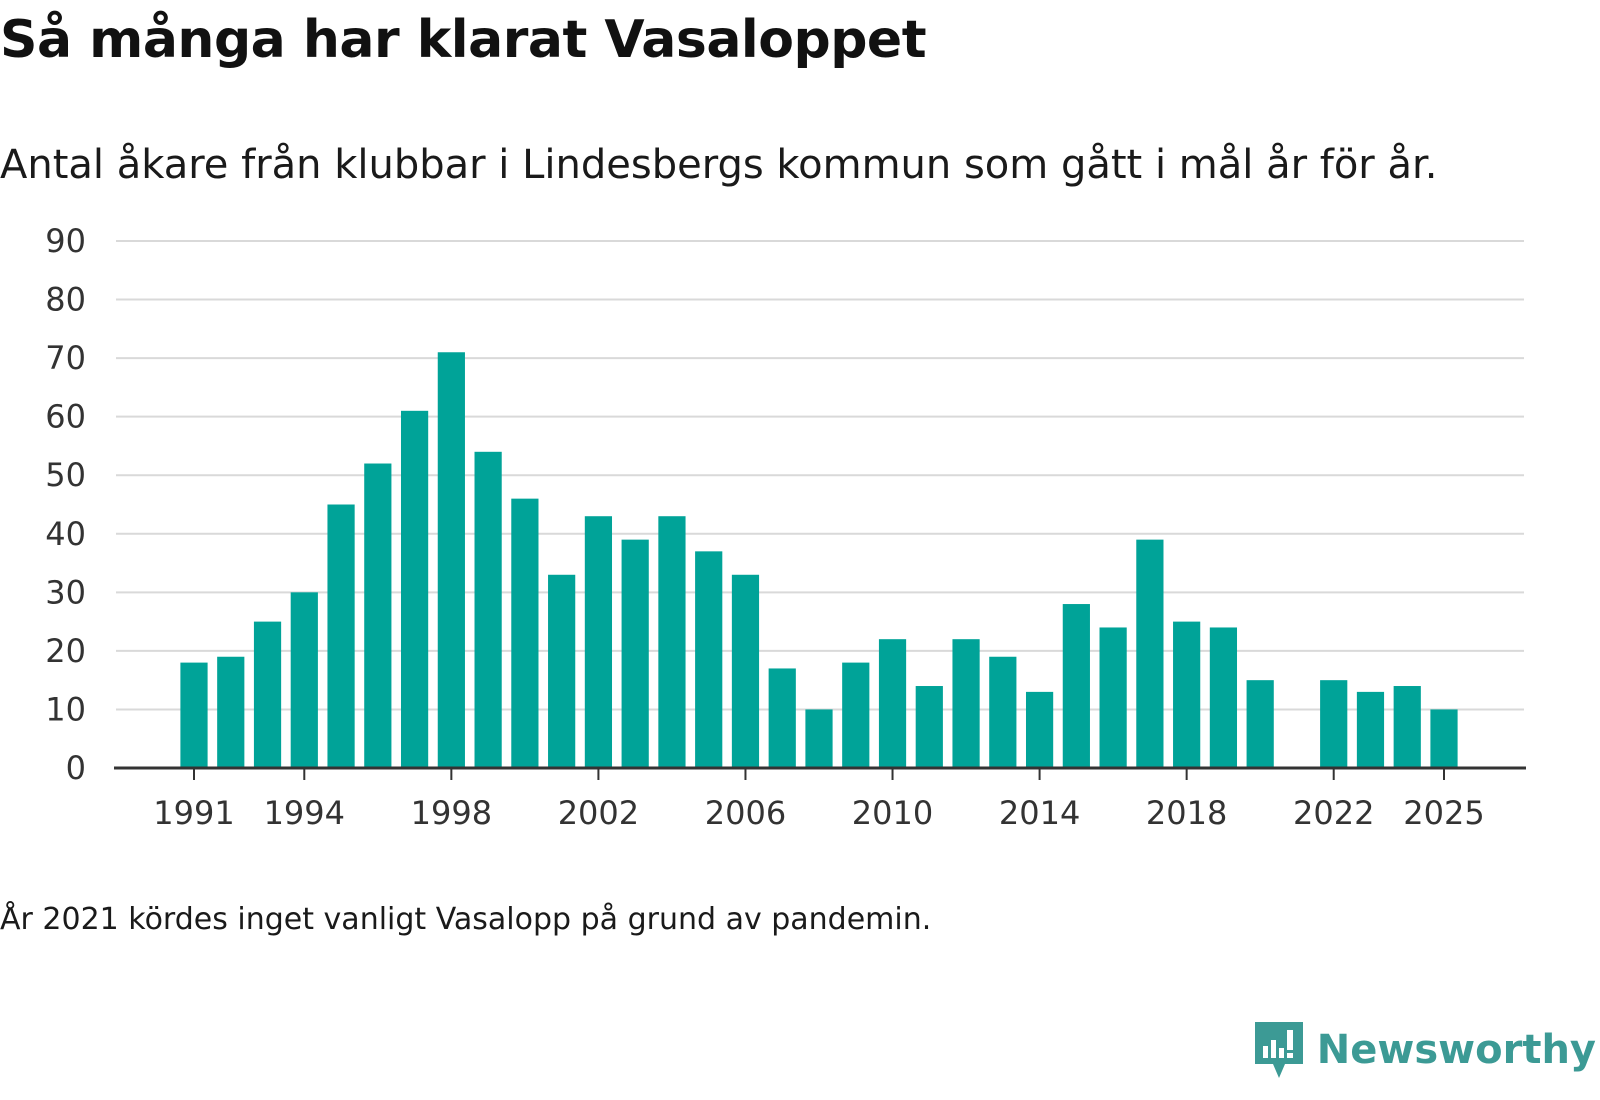 This screenshot has width=1600, height=1100. I want to click on x-tick-label: 1994, so click(304, 813).